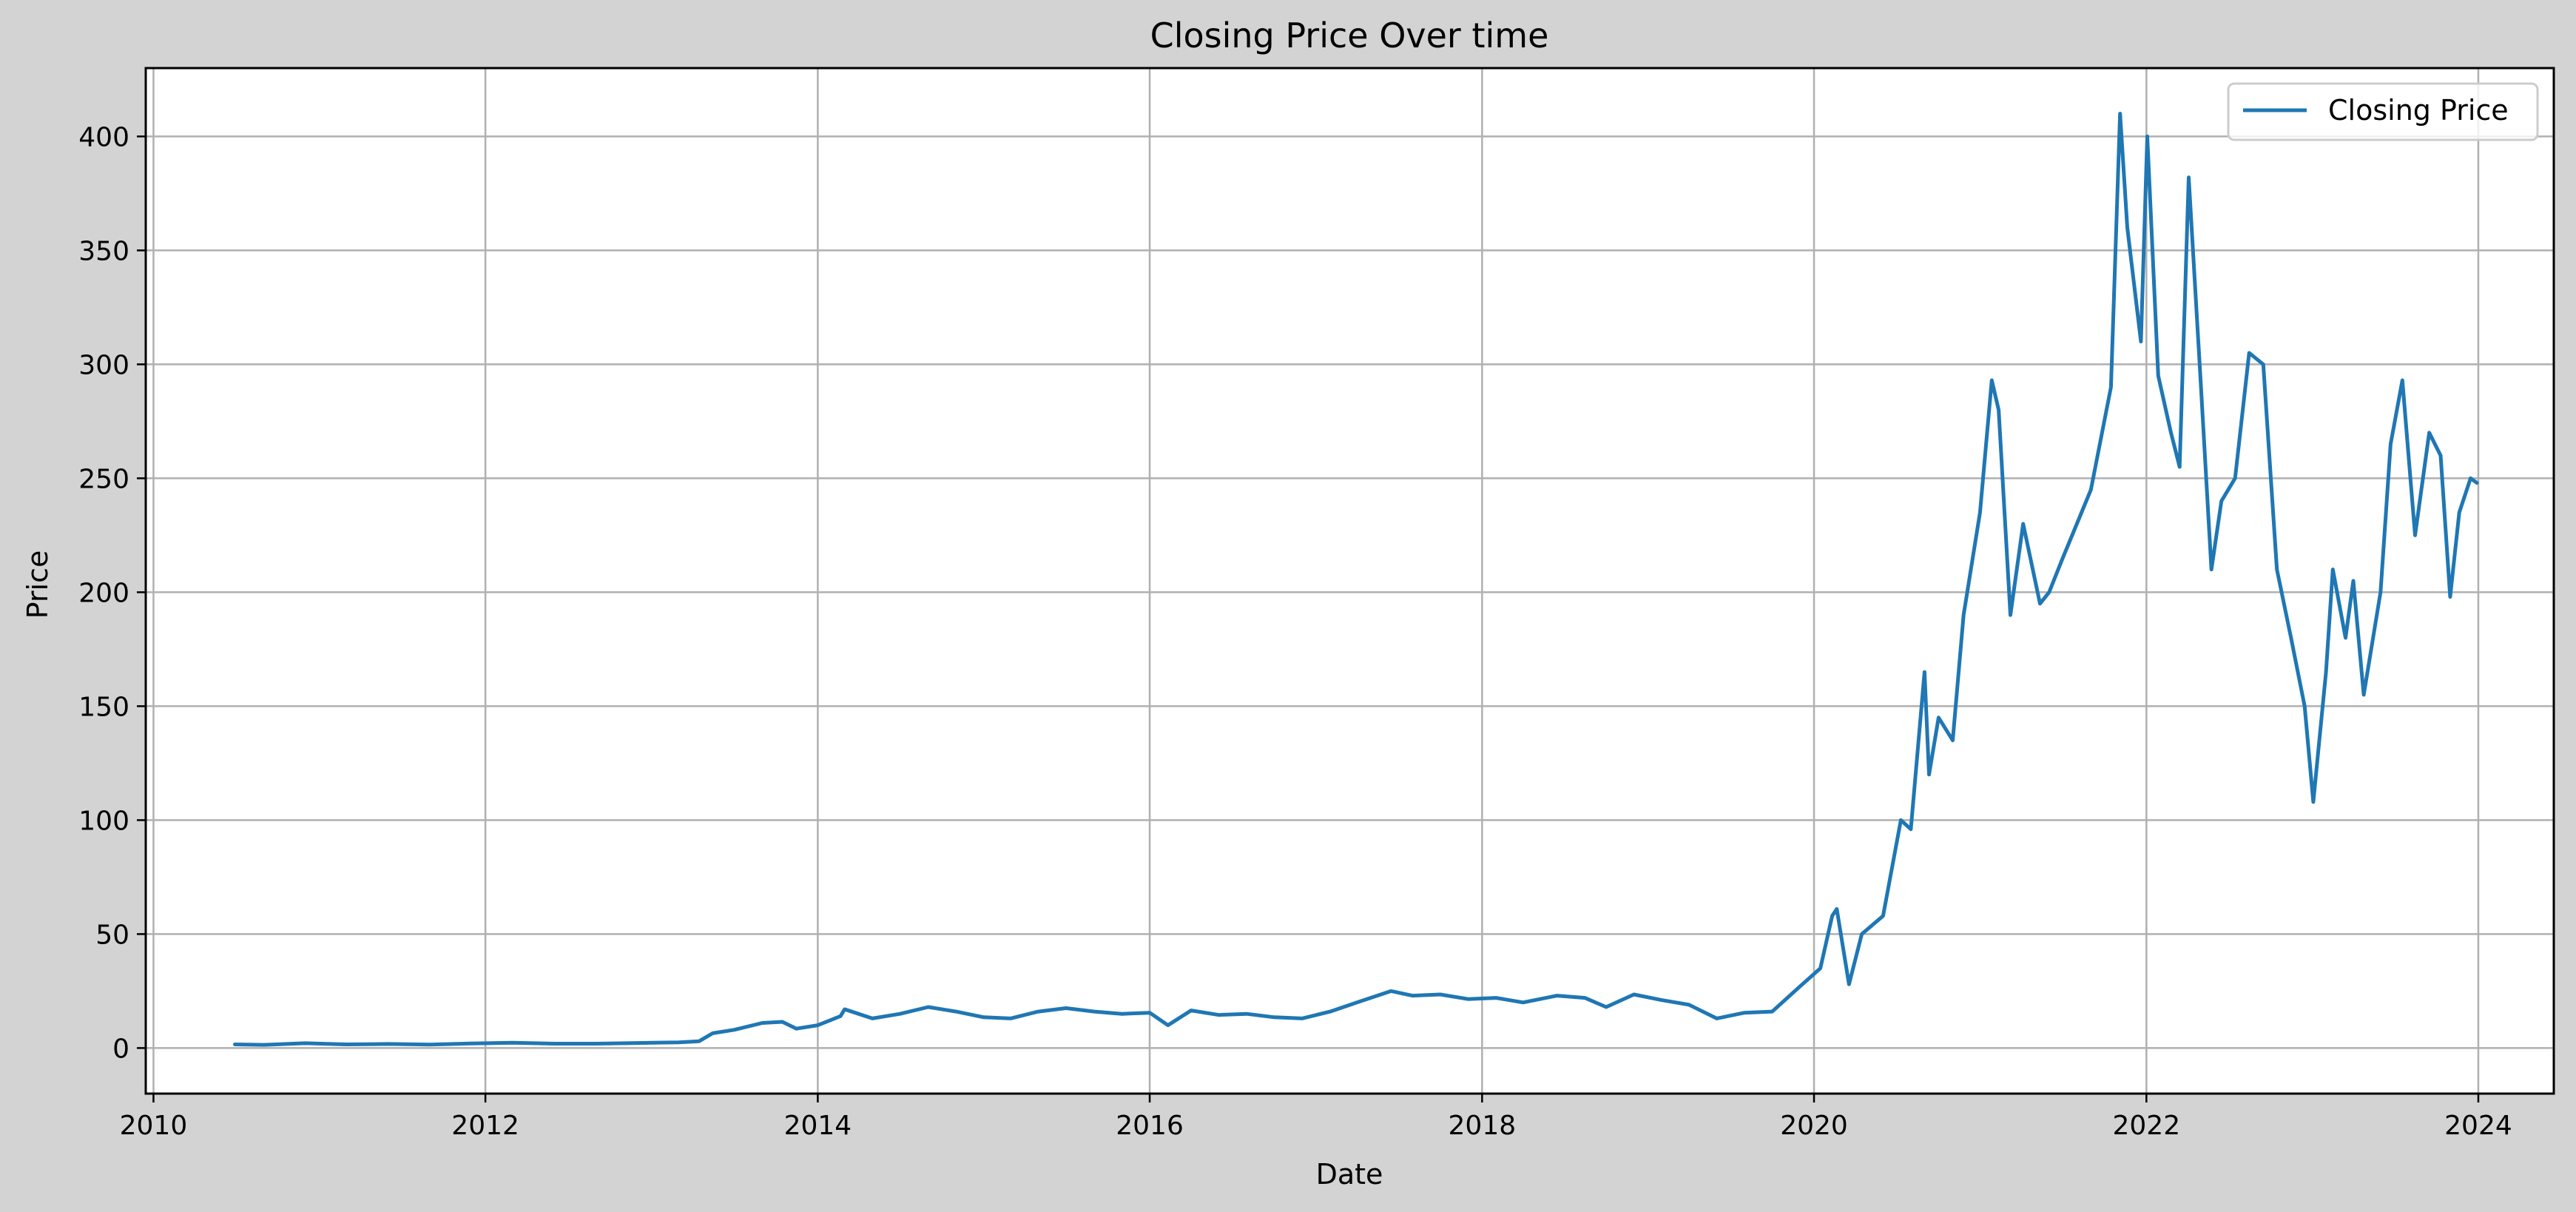 Image resolution: width=2576 pixels, height=1212 pixels. What do you see at coordinates (154, 1126) in the screenshot?
I see `x-tick-label: 2010` at bounding box center [154, 1126].